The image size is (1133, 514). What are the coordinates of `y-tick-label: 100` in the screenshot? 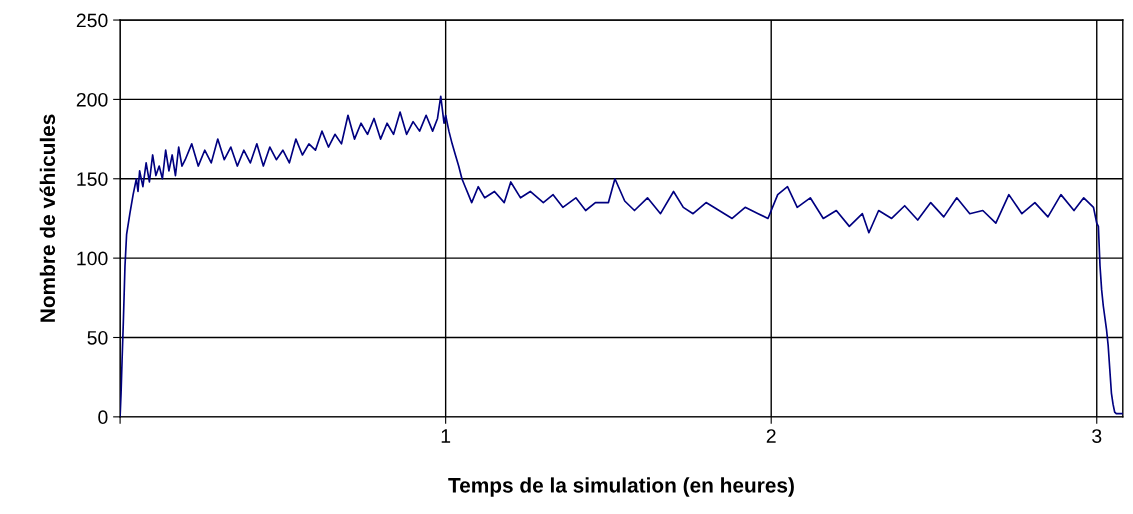 It's located at (92, 258).